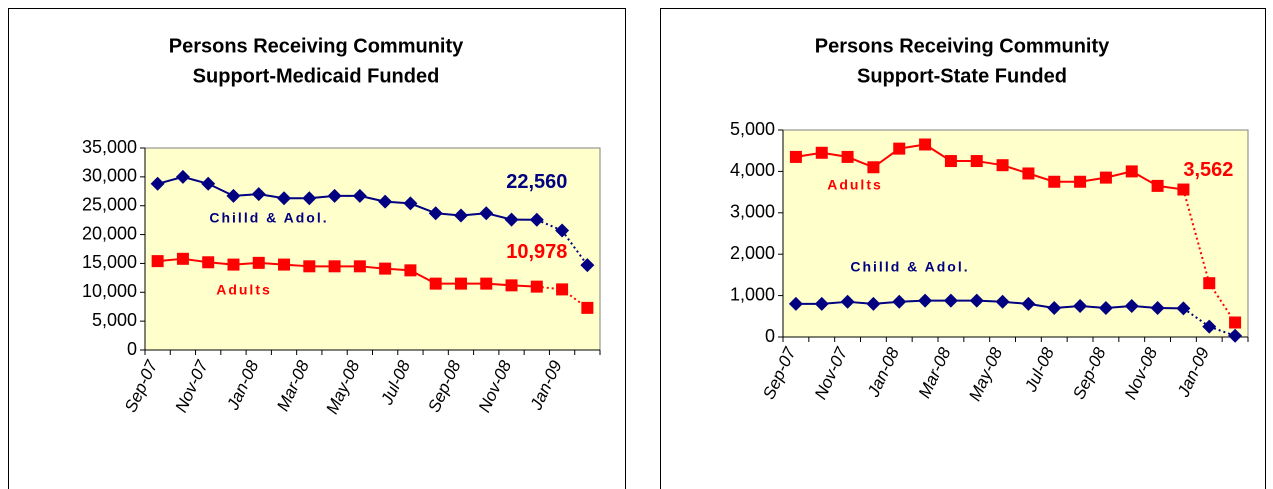 This screenshot has width=1273, height=489. I want to click on x-tick-label: Jan-09, so click(1193, 372).